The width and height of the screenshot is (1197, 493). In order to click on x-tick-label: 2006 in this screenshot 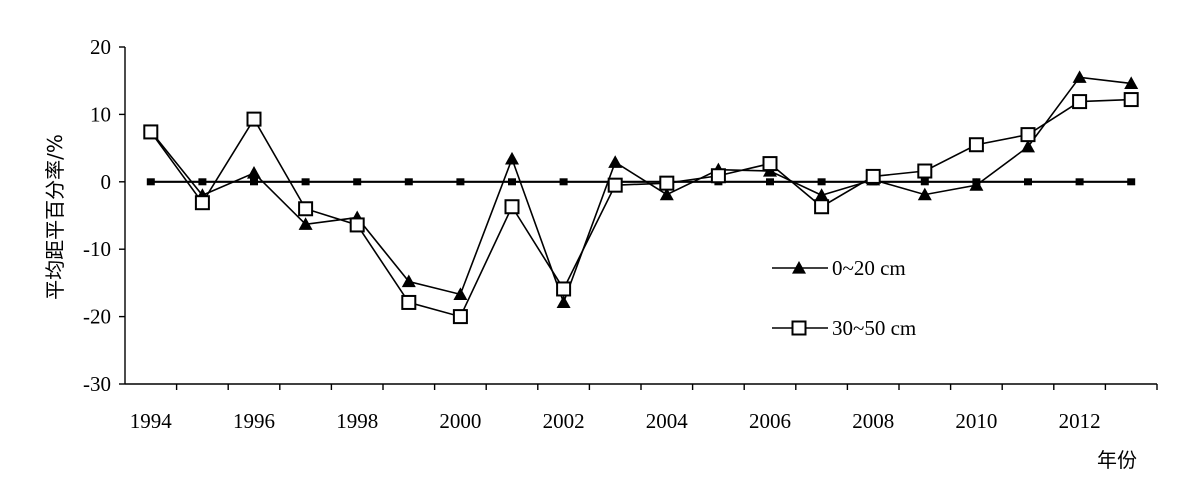, I will do `click(770, 421)`.